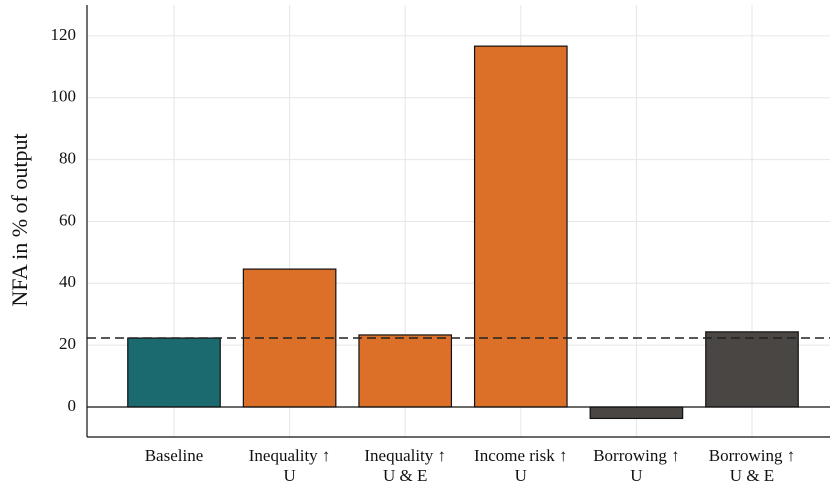  What do you see at coordinates (520, 455) in the screenshot?
I see `x-tick-label-line: Income risk ↑` at bounding box center [520, 455].